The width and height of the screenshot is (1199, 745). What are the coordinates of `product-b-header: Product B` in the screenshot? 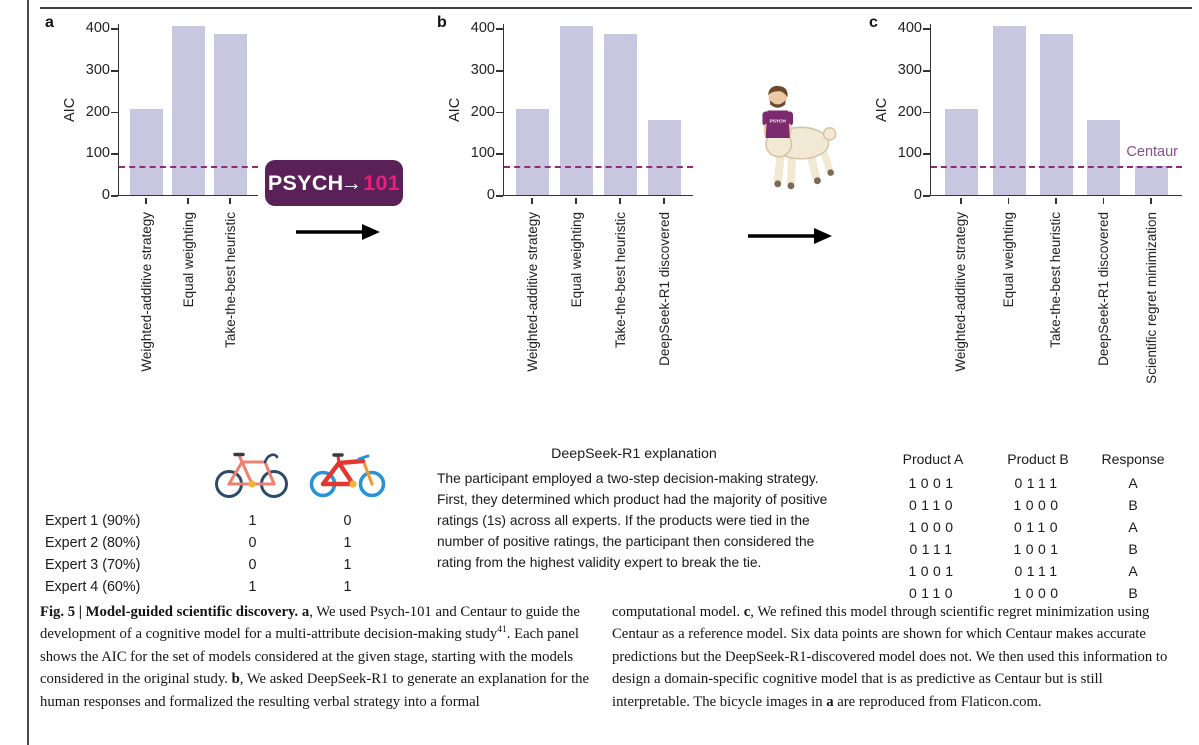 It's located at (1038, 459).